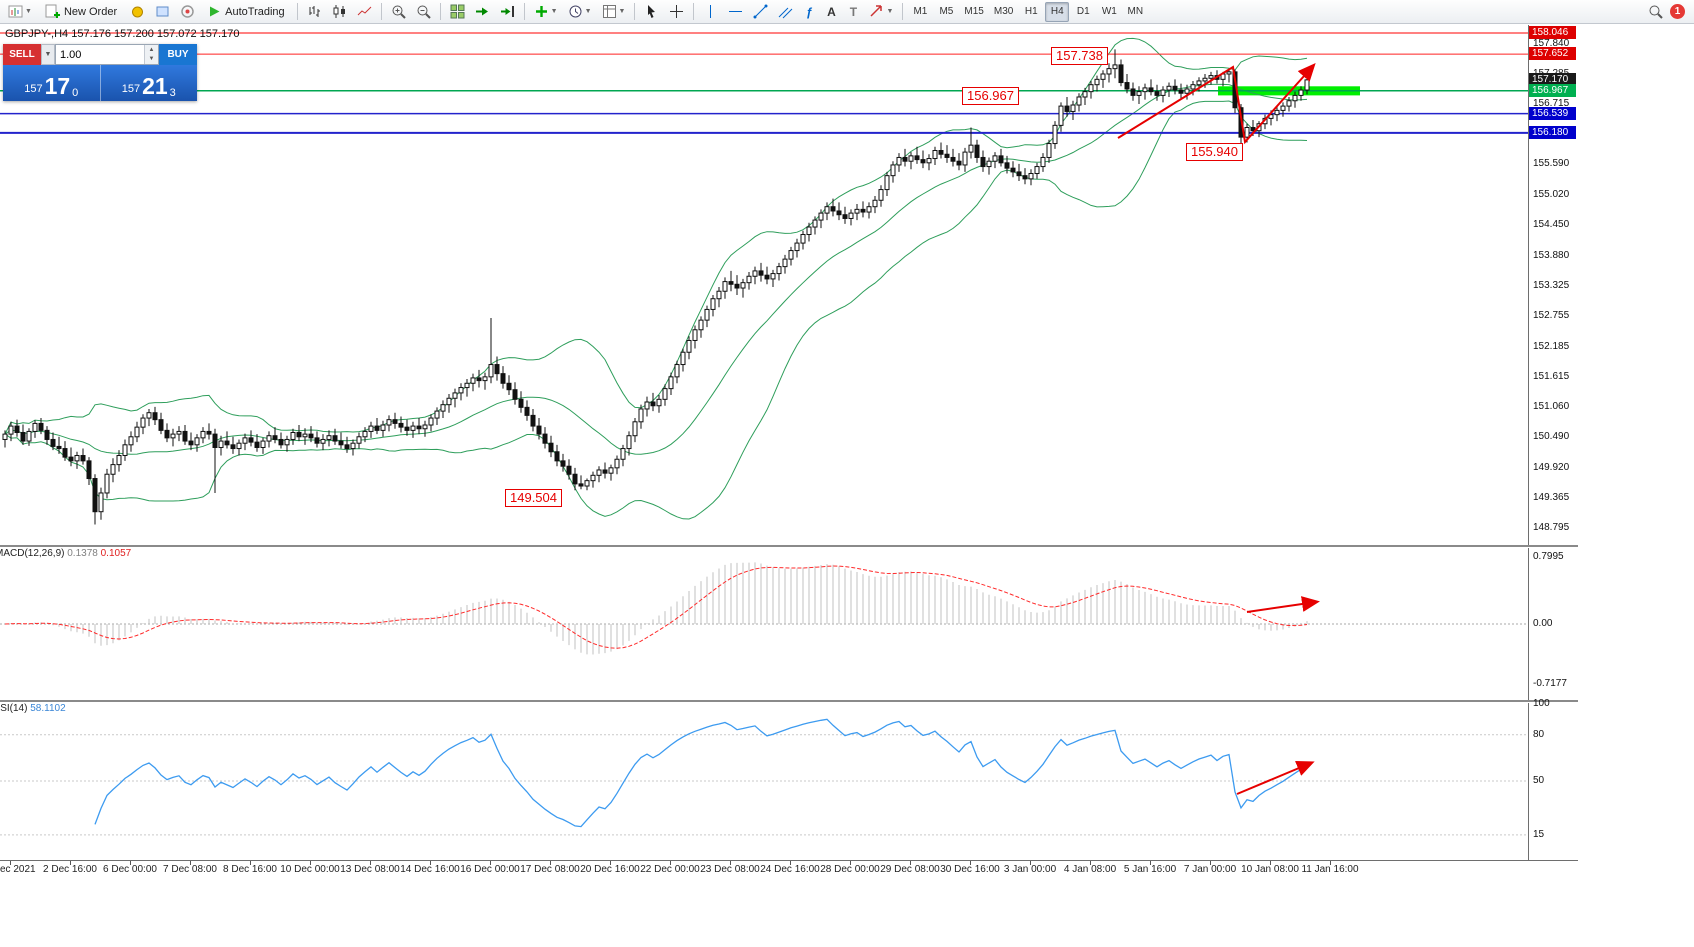 The height and width of the screenshot is (947, 1694). Describe the element at coordinates (507, 12) in the screenshot. I see `chart-shift-button` at that location.